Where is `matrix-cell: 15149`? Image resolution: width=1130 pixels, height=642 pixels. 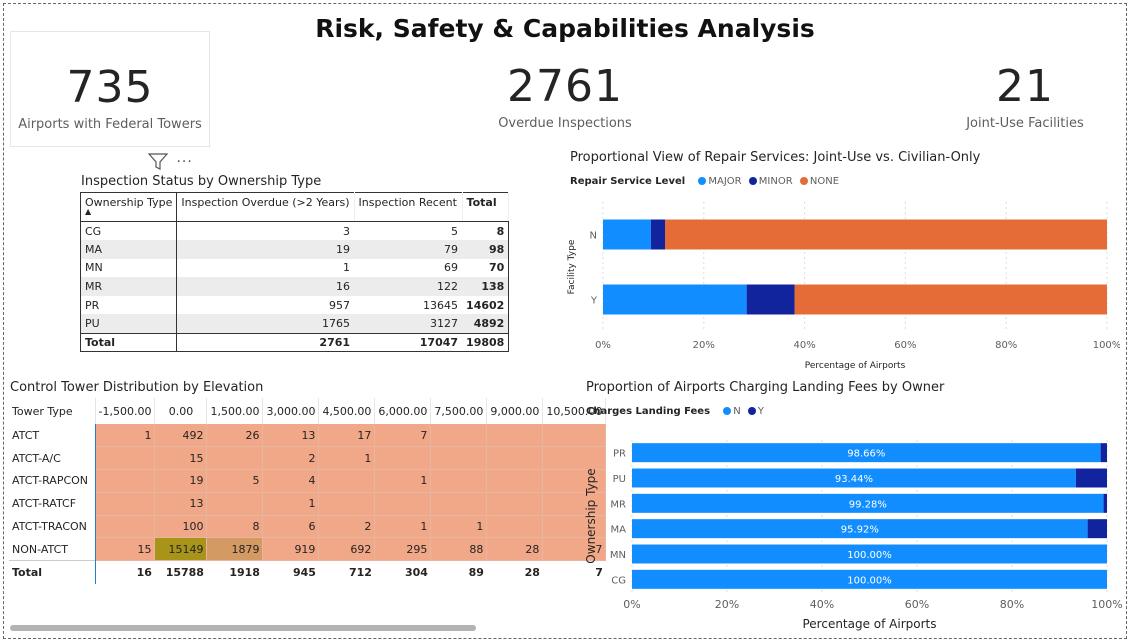 matrix-cell: 15149 is located at coordinates (181, 549).